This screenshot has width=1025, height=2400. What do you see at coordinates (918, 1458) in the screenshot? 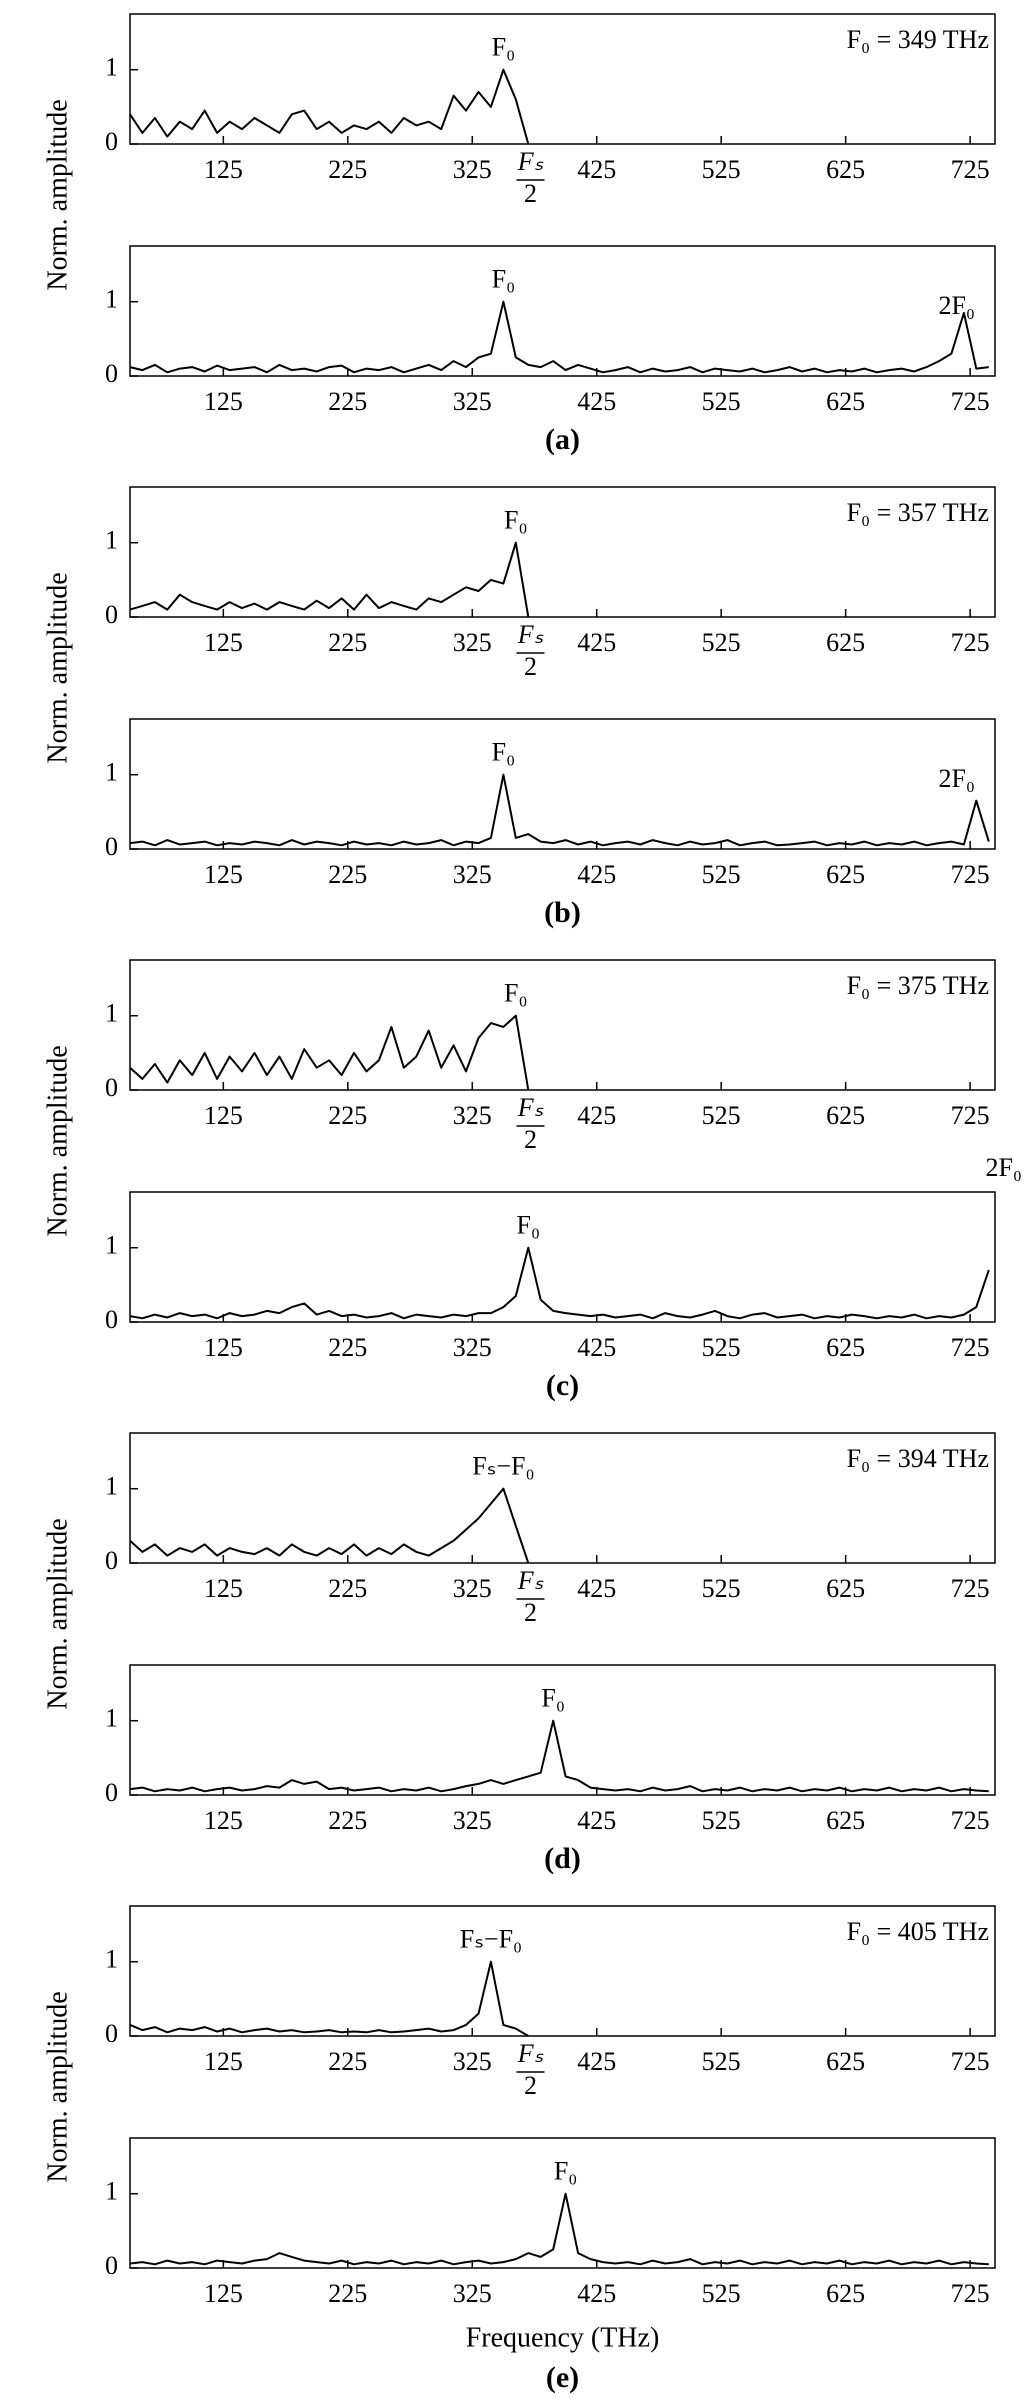
I see `frequency-note: F₀ = 394 THz` at bounding box center [918, 1458].